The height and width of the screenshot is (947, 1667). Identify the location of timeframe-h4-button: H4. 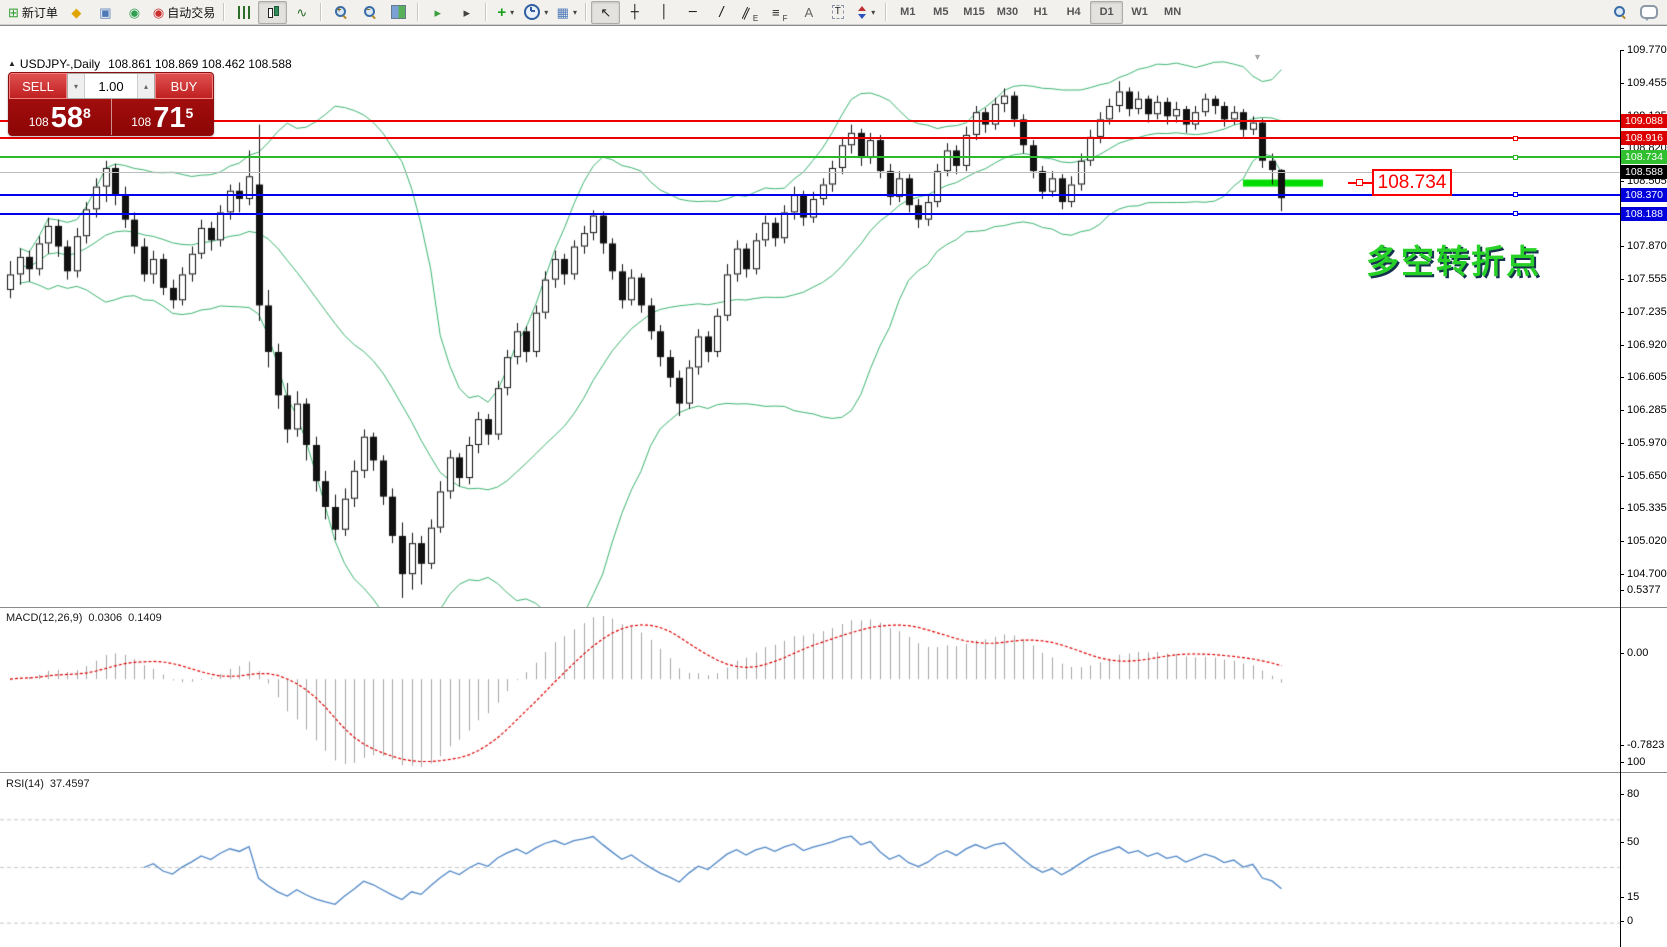
(1073, 12).